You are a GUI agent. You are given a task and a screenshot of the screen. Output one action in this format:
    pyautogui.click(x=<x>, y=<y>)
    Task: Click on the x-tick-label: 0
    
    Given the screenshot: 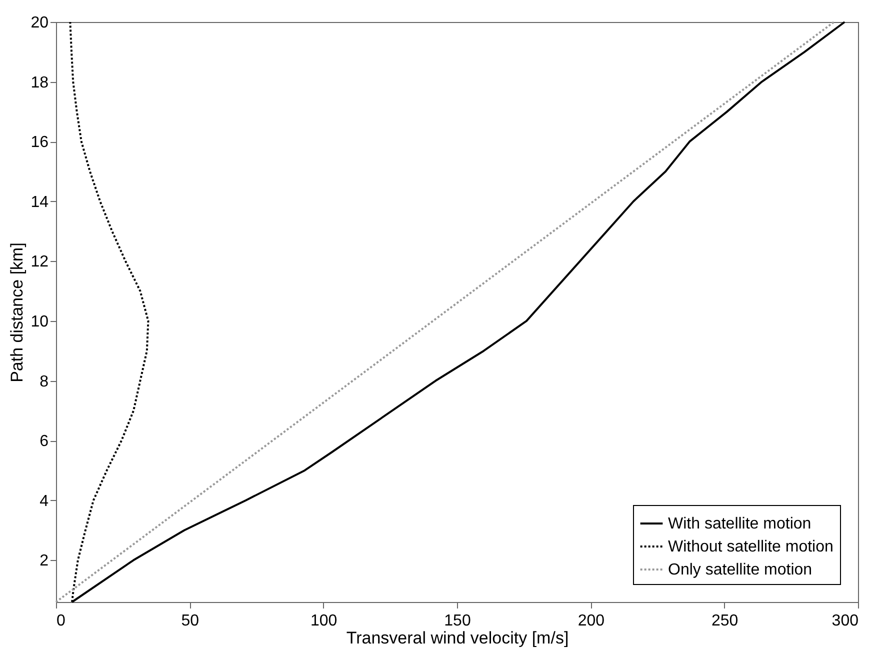 What is the action you would take?
    pyautogui.click(x=61, y=621)
    